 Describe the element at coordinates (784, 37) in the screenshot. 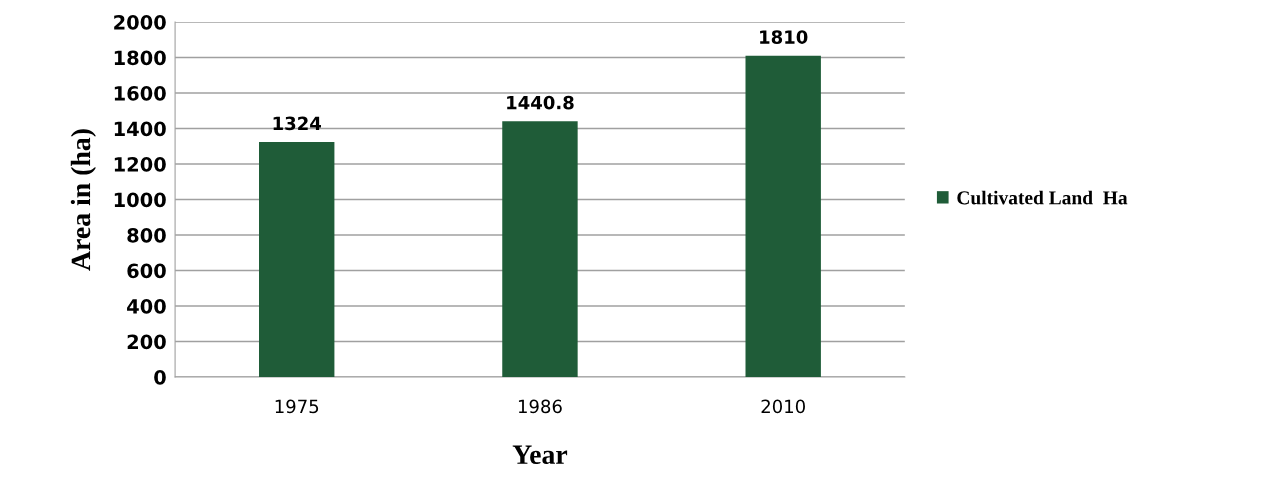

I see `data-label: 1810` at that location.